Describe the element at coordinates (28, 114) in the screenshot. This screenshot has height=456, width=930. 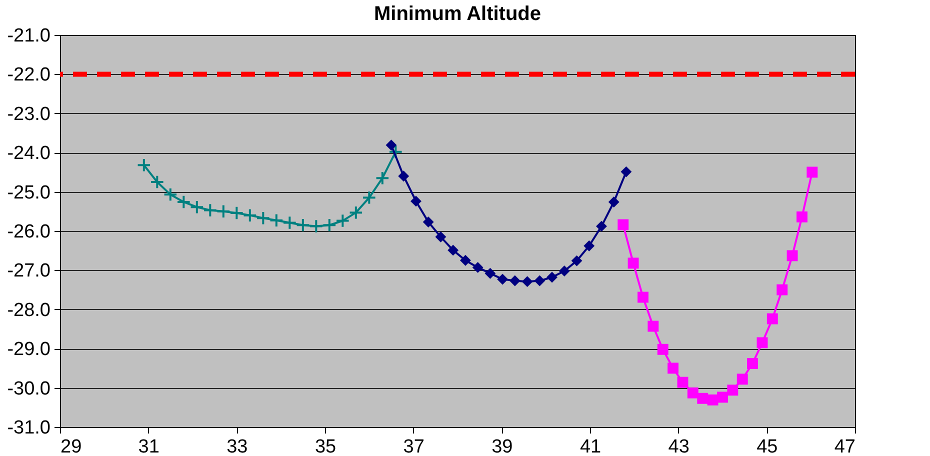
I see `y-tick-label: -23.0` at that location.